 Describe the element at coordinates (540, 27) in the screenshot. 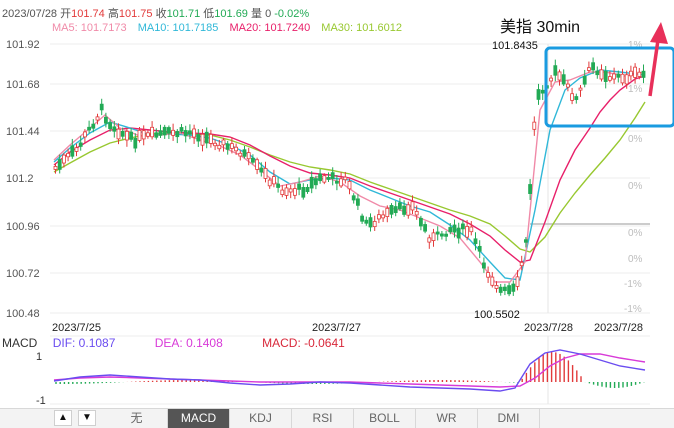

I see `annotation-title: 美指 30min` at that location.